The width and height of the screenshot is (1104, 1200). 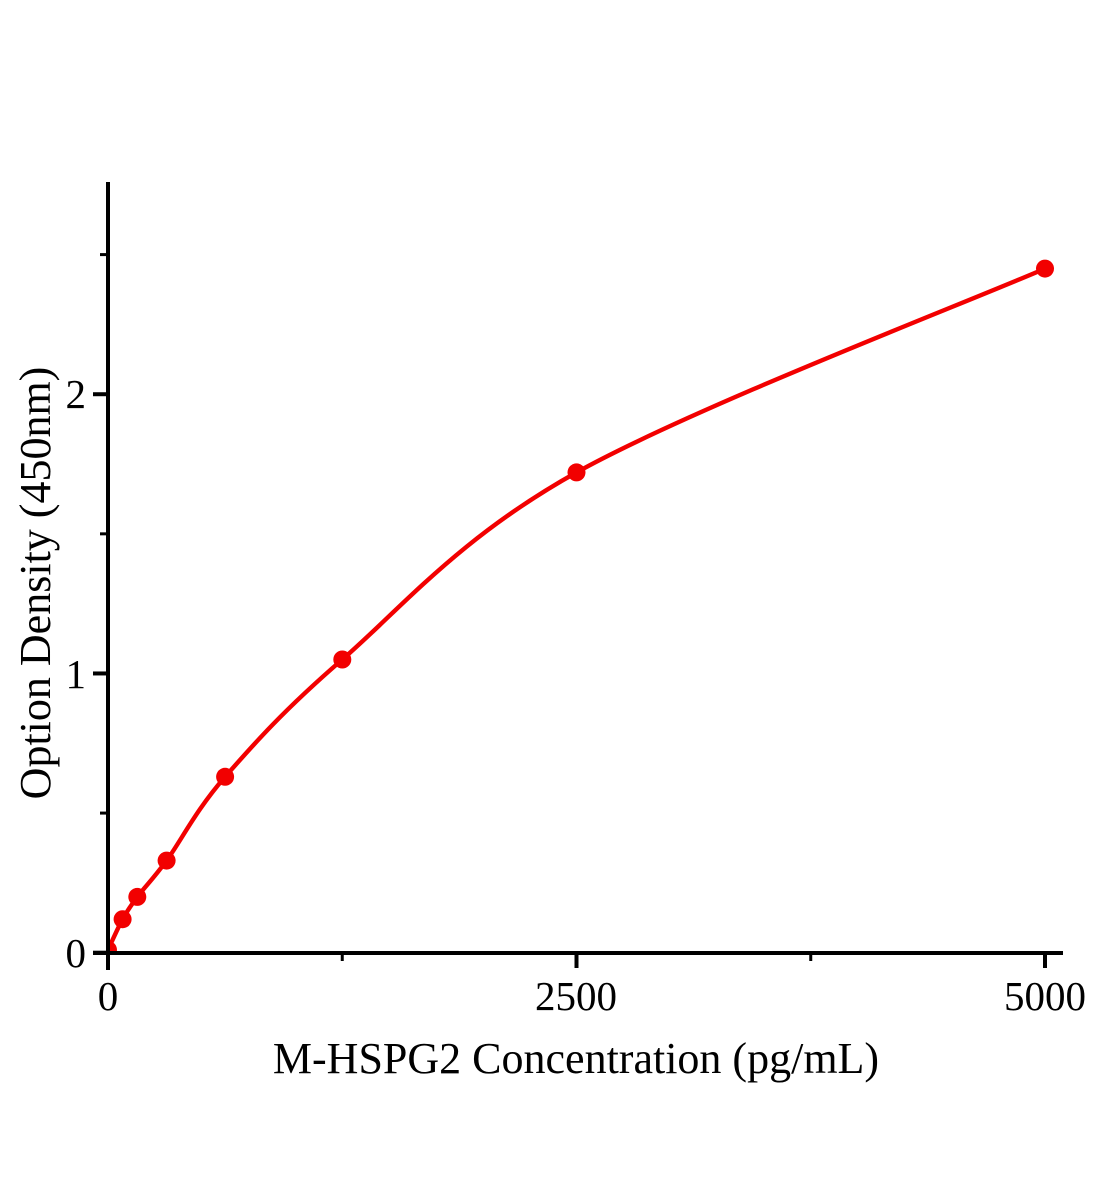 I want to click on y-tick-label-2: 2, so click(x=76, y=394).